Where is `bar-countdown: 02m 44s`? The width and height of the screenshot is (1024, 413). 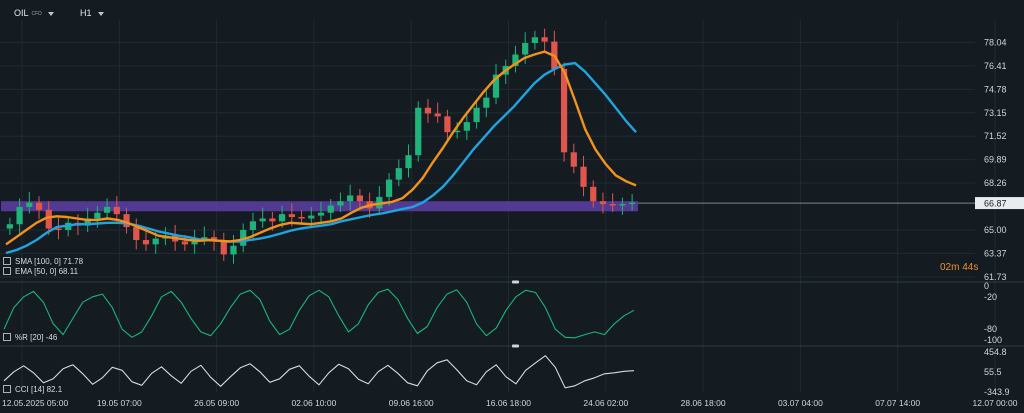
bar-countdown: 02m 44s is located at coordinates (959, 267).